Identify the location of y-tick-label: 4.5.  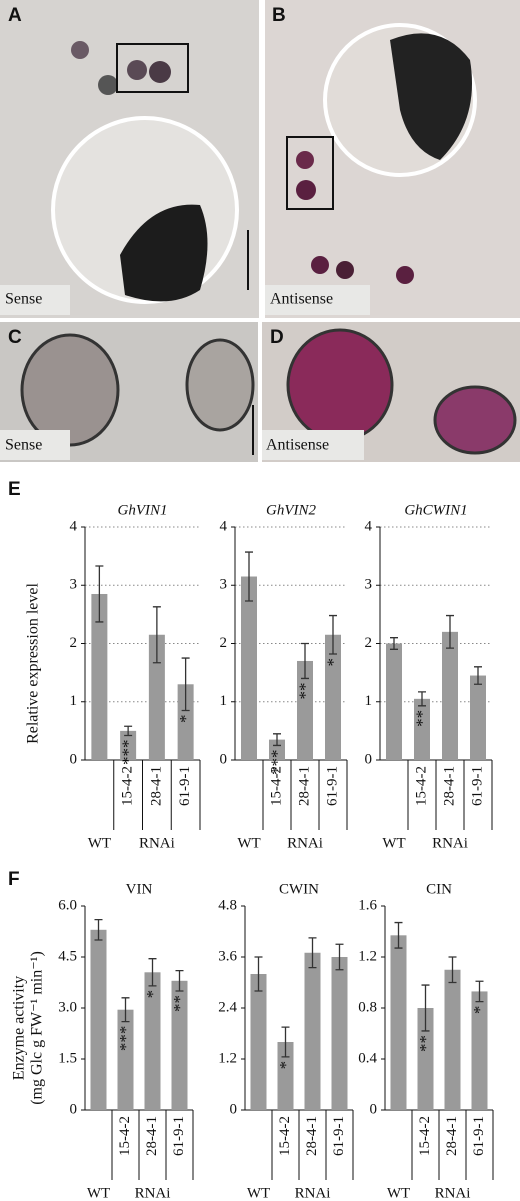
(67, 956).